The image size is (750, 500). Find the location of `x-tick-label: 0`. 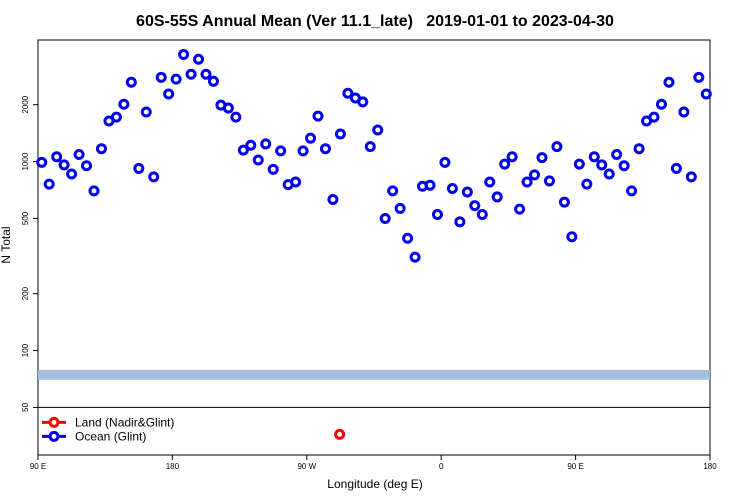

x-tick-label: 0 is located at coordinates (441, 466).